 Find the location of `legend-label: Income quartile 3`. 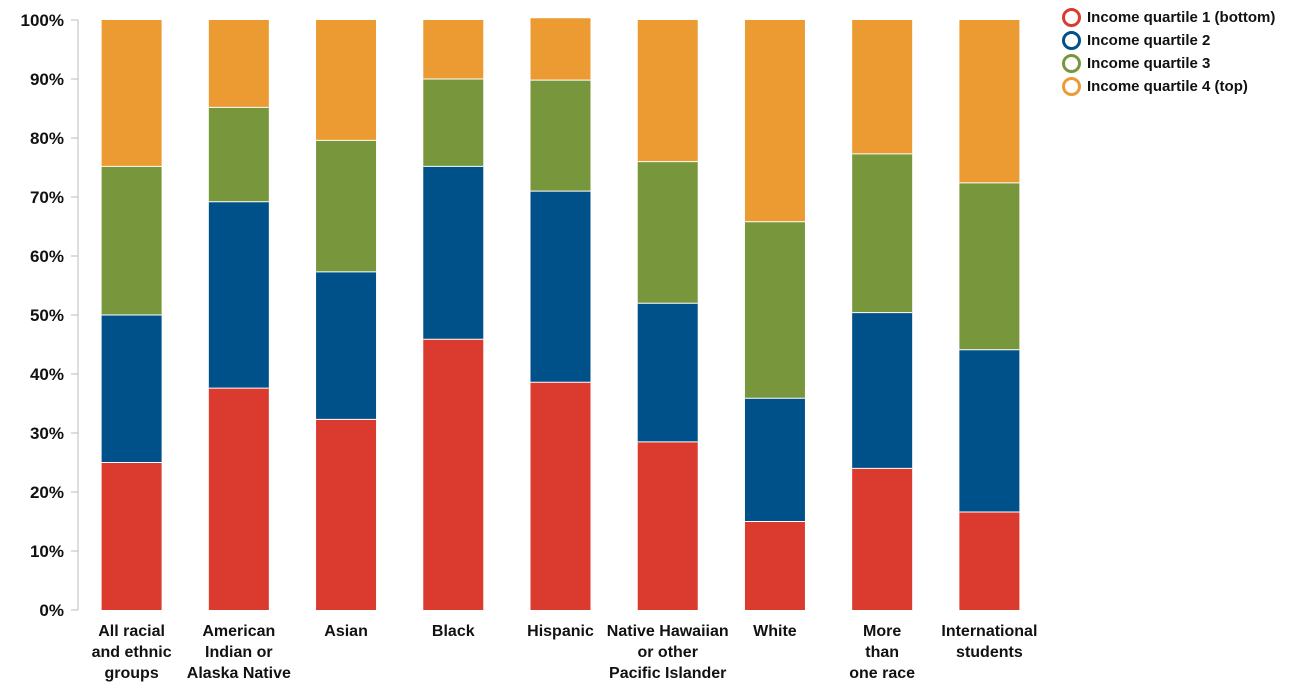

legend-label: Income quartile 3 is located at coordinates (1149, 63).